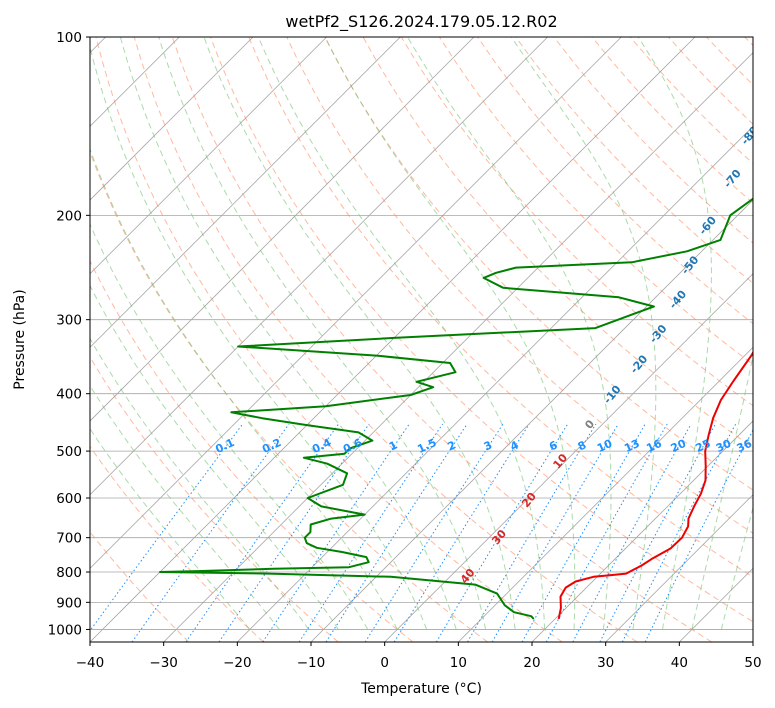  I want to click on chart-title: wetPf2_S126.2024.179.05.12.R02, so click(421, 22).